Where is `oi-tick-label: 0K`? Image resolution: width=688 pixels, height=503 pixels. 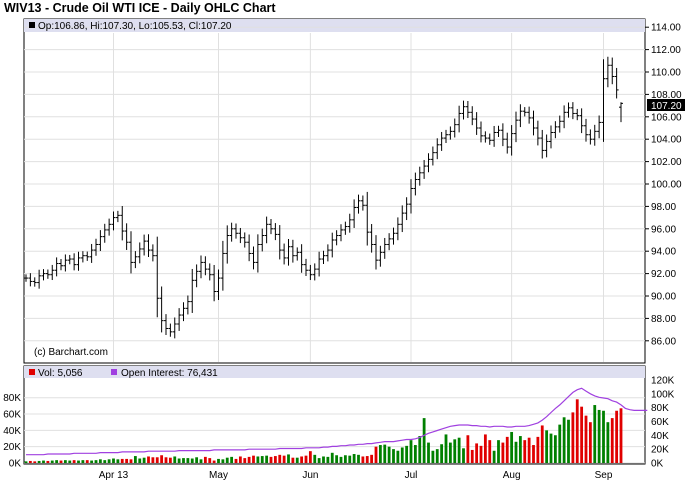
oi-tick-label: 0K is located at coordinates (657, 464).